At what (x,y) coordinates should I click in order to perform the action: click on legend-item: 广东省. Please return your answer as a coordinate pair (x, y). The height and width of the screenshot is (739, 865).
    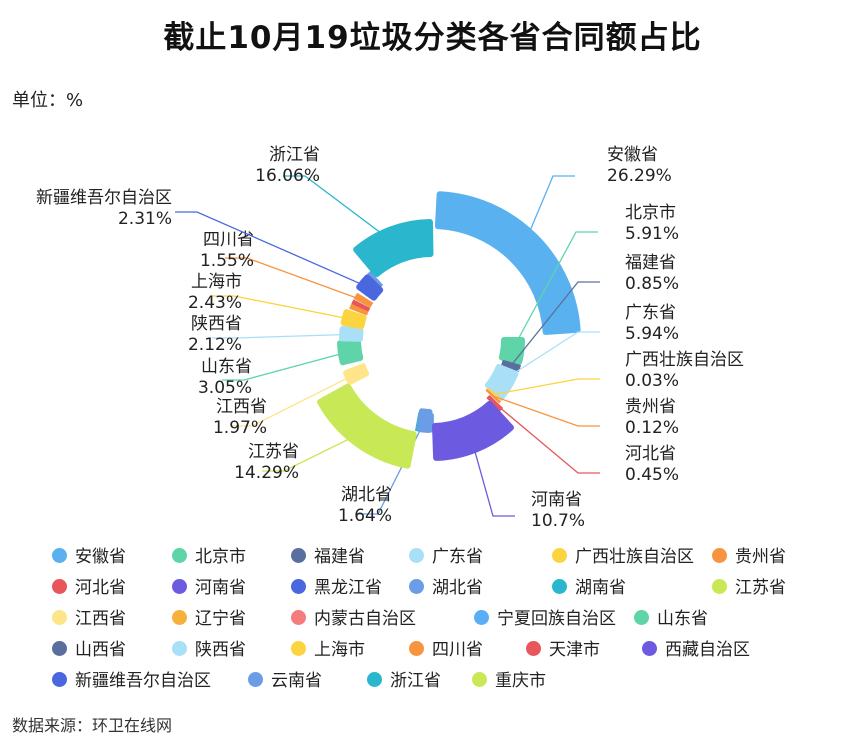
    Looking at the image, I should click on (446, 557).